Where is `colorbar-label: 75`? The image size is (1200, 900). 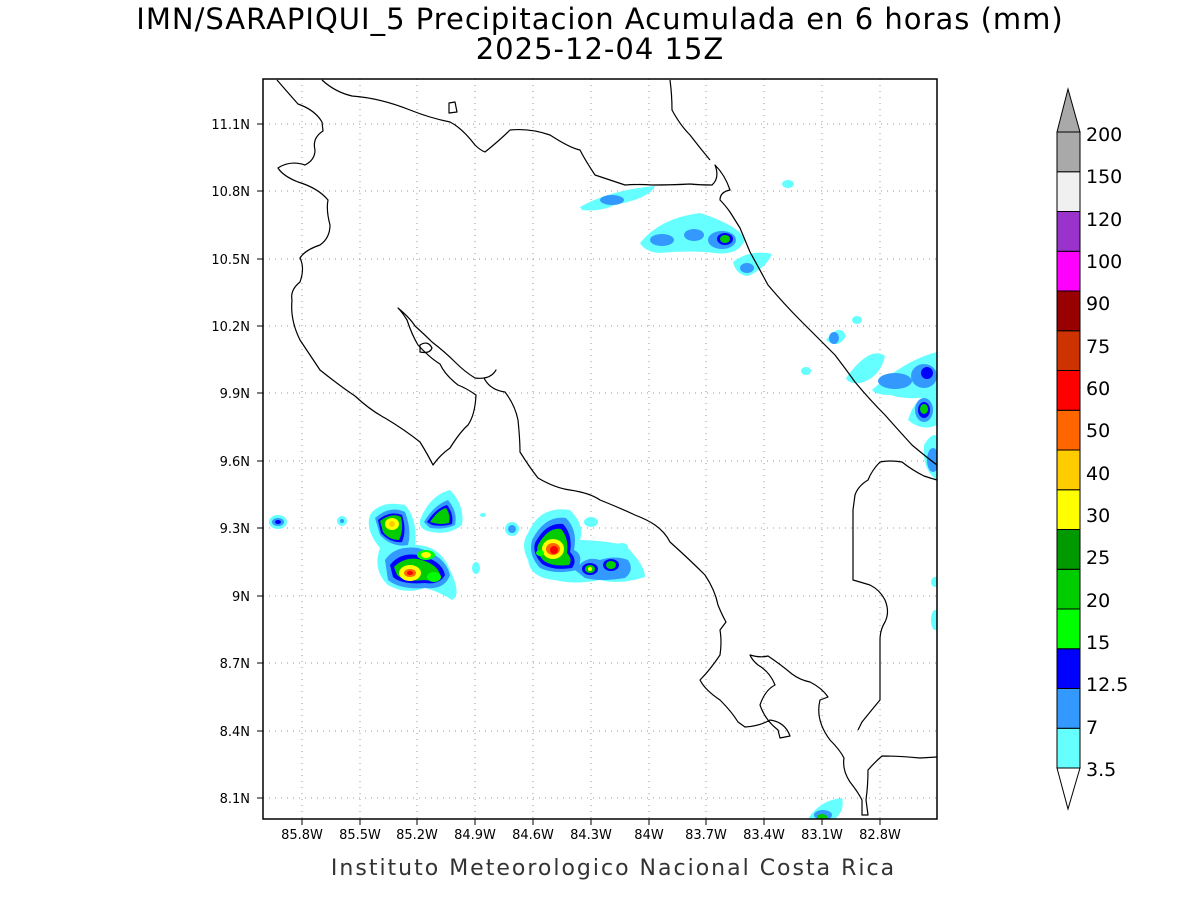
colorbar-label: 75 is located at coordinates (1098, 347).